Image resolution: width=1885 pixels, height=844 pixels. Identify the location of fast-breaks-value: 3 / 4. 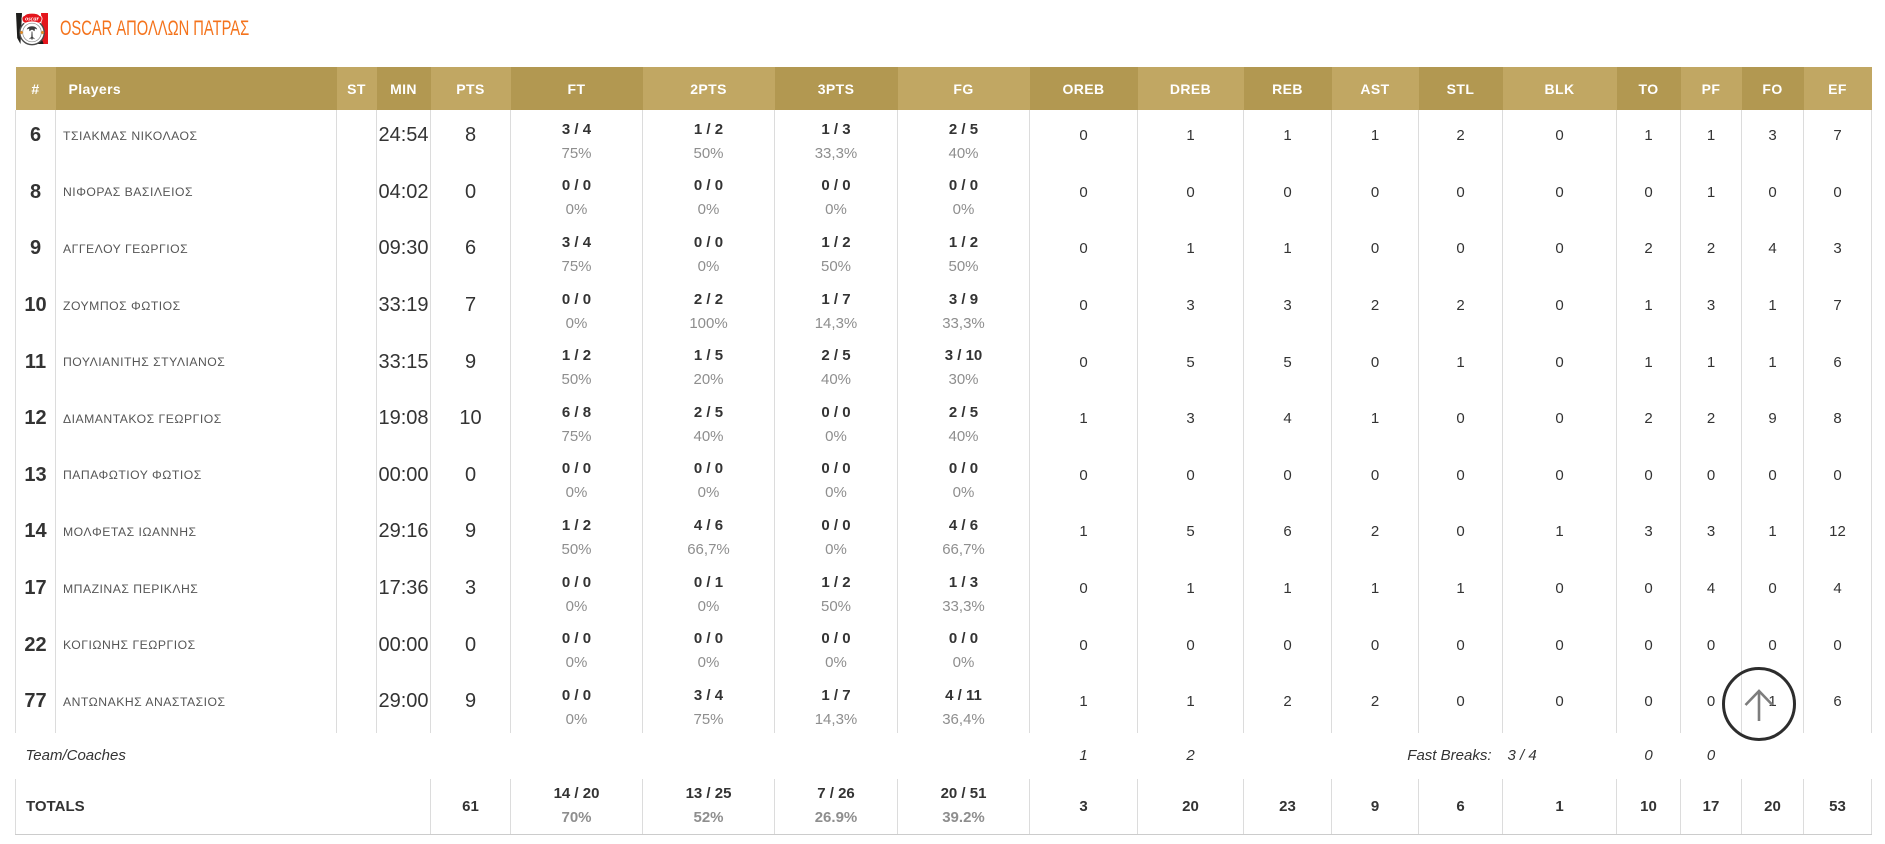
(1522, 756).